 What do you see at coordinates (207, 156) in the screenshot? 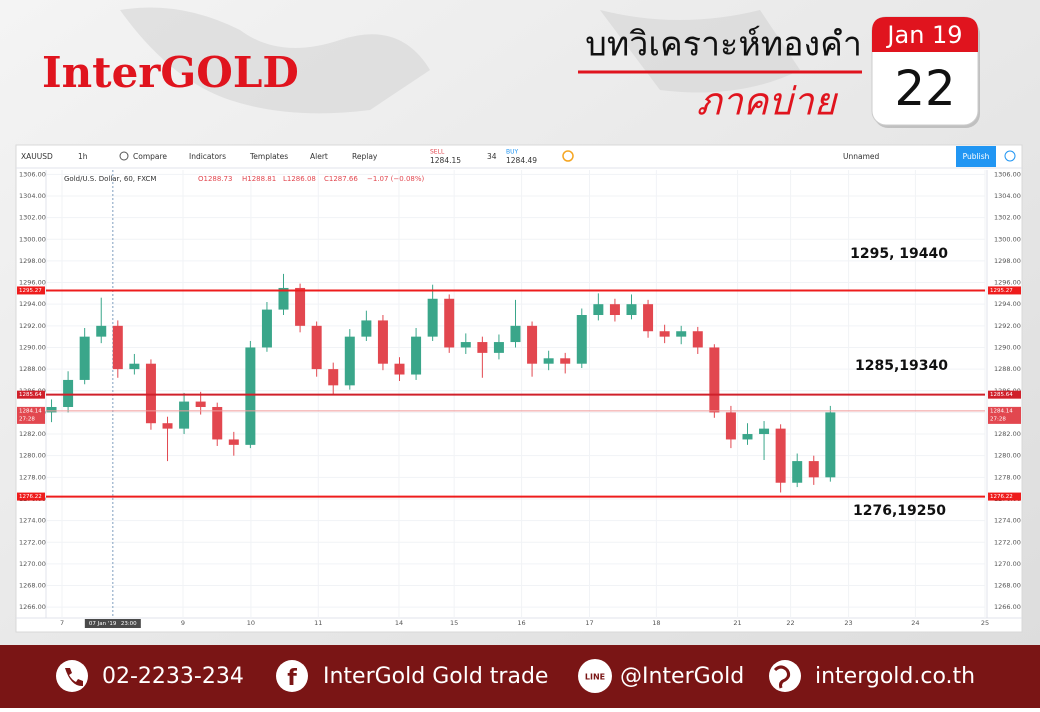
I see `indicators: Indicators` at bounding box center [207, 156].